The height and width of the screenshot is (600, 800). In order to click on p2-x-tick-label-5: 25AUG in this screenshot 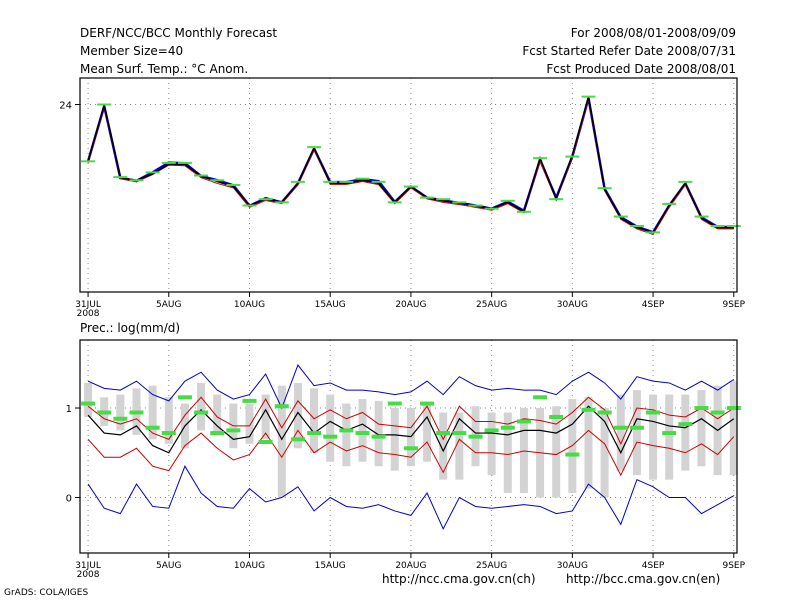, I will do `click(491, 566)`.